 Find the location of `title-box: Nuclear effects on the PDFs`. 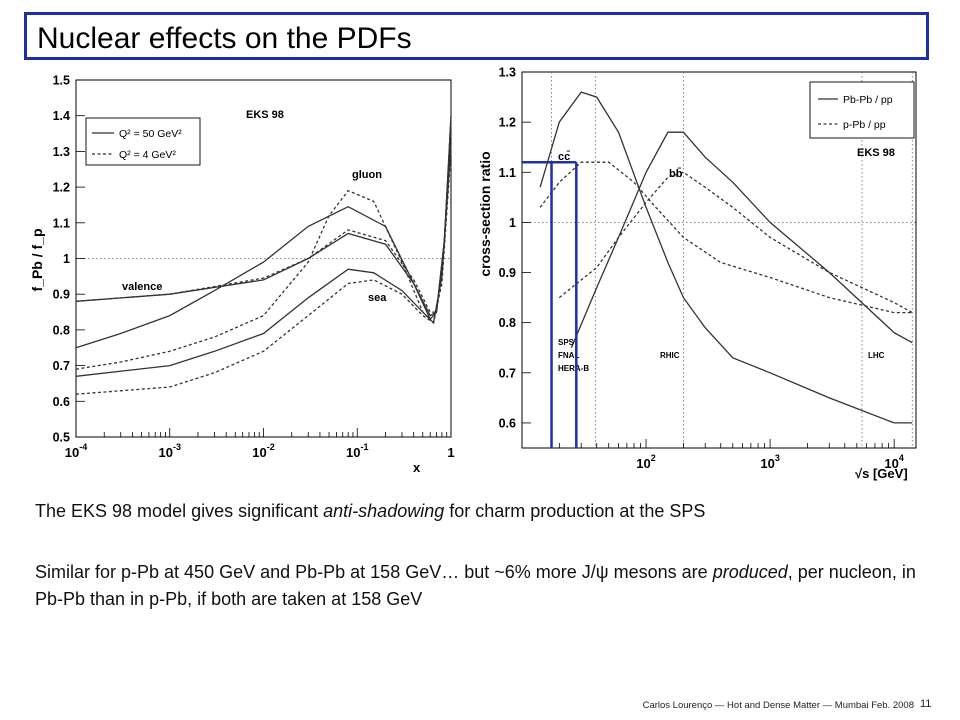

title-box: Nuclear effects on the PDFs is located at coordinates (476, 36).